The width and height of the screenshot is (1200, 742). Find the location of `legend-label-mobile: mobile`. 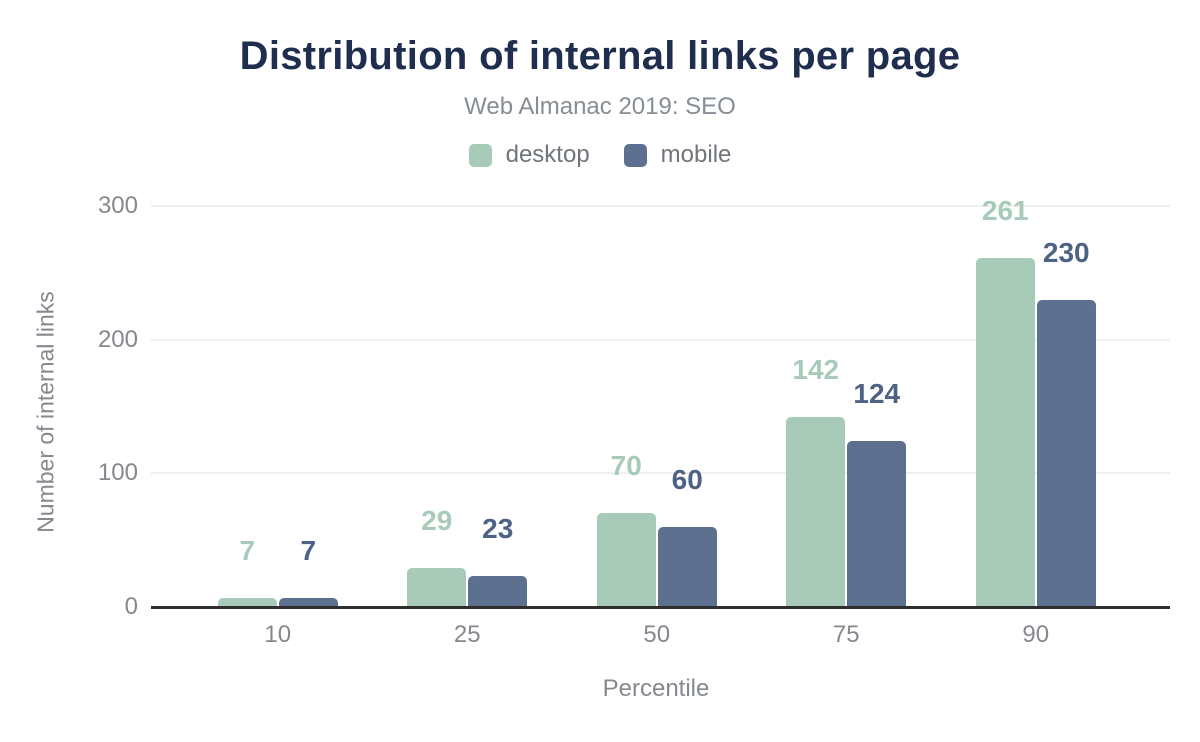

legend-label-mobile: mobile is located at coordinates (696, 154).